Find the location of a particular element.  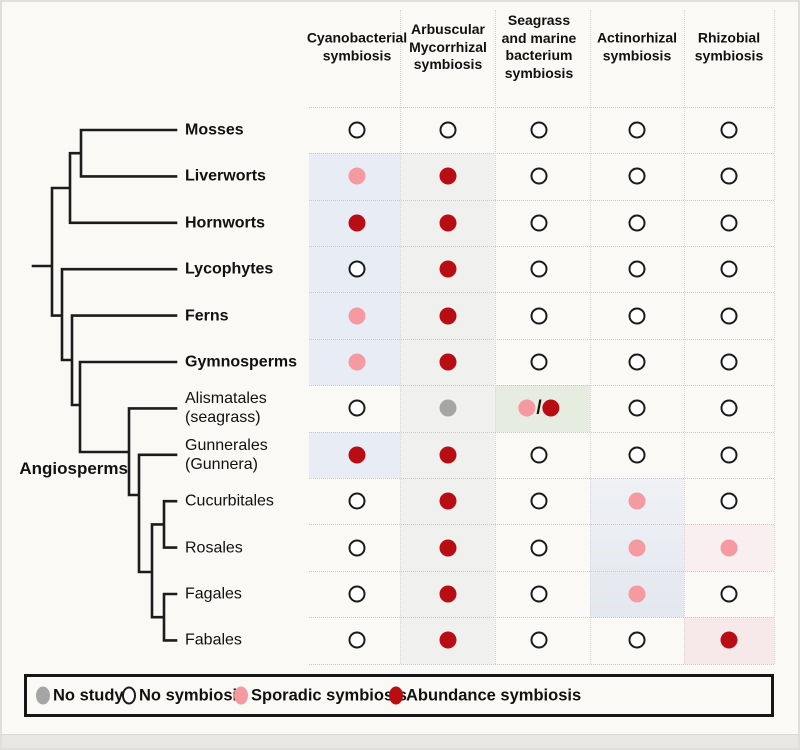

column-header-line: Seagrass is located at coordinates (539, 20).